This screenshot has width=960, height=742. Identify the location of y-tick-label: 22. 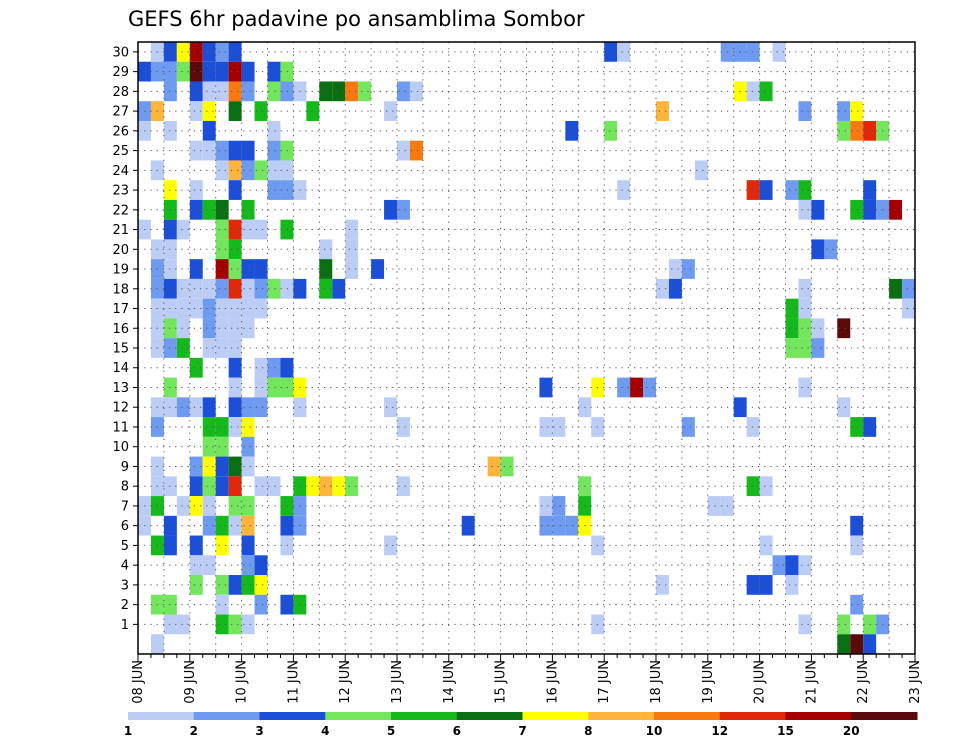
(120, 210).